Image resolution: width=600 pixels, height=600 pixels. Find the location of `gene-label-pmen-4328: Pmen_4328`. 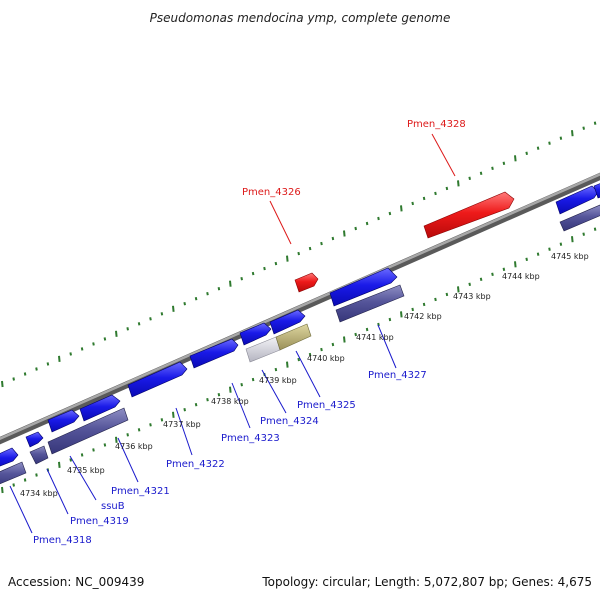

gene-label-pmen-4328: Pmen_4328 is located at coordinates (436, 124).